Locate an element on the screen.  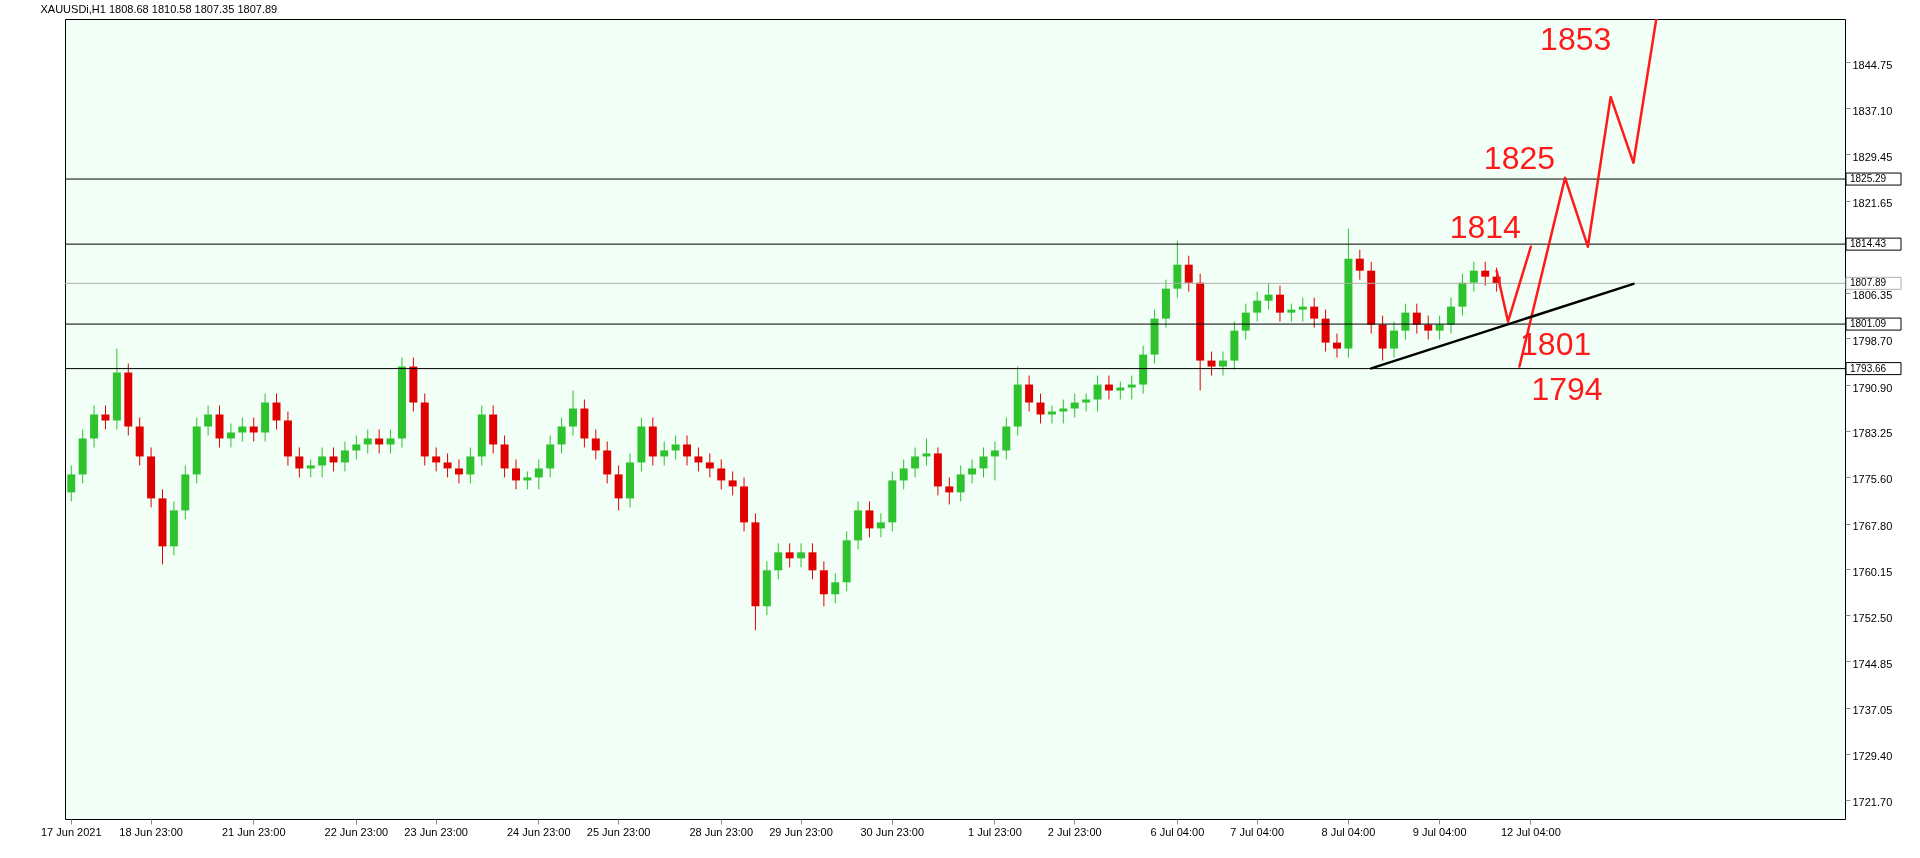
x-tick-label: 7 Jul 04:00 is located at coordinates (1257, 831).